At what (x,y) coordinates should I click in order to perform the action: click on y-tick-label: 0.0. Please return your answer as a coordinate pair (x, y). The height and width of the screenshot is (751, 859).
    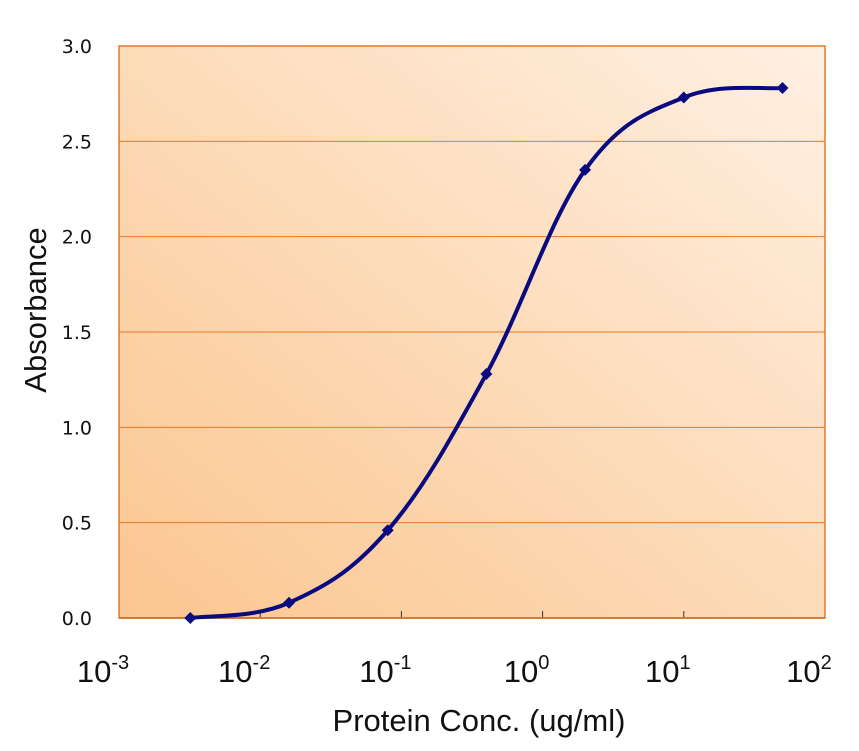
    Looking at the image, I should click on (77, 619).